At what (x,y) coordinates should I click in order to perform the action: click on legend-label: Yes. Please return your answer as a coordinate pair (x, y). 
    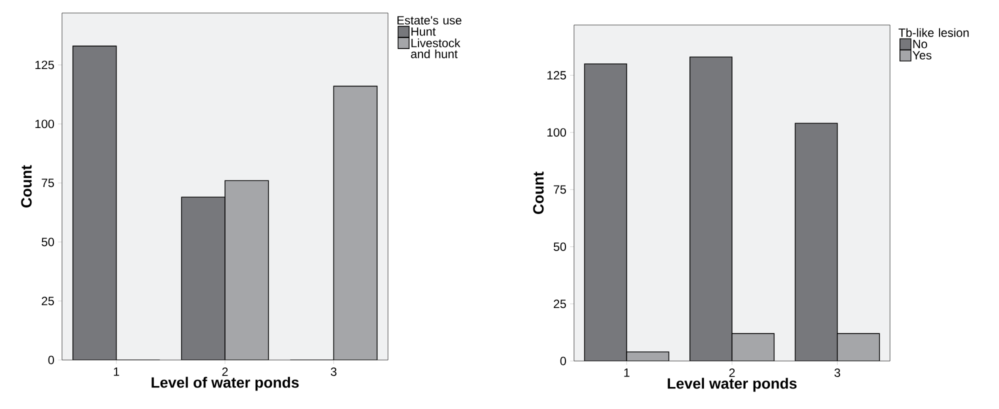
    Looking at the image, I should click on (922, 55).